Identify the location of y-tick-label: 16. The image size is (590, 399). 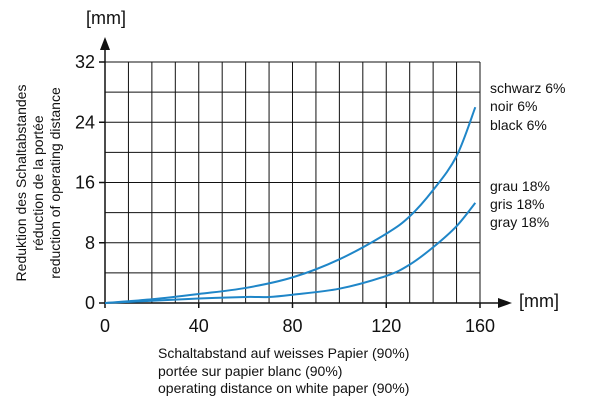
(85, 183).